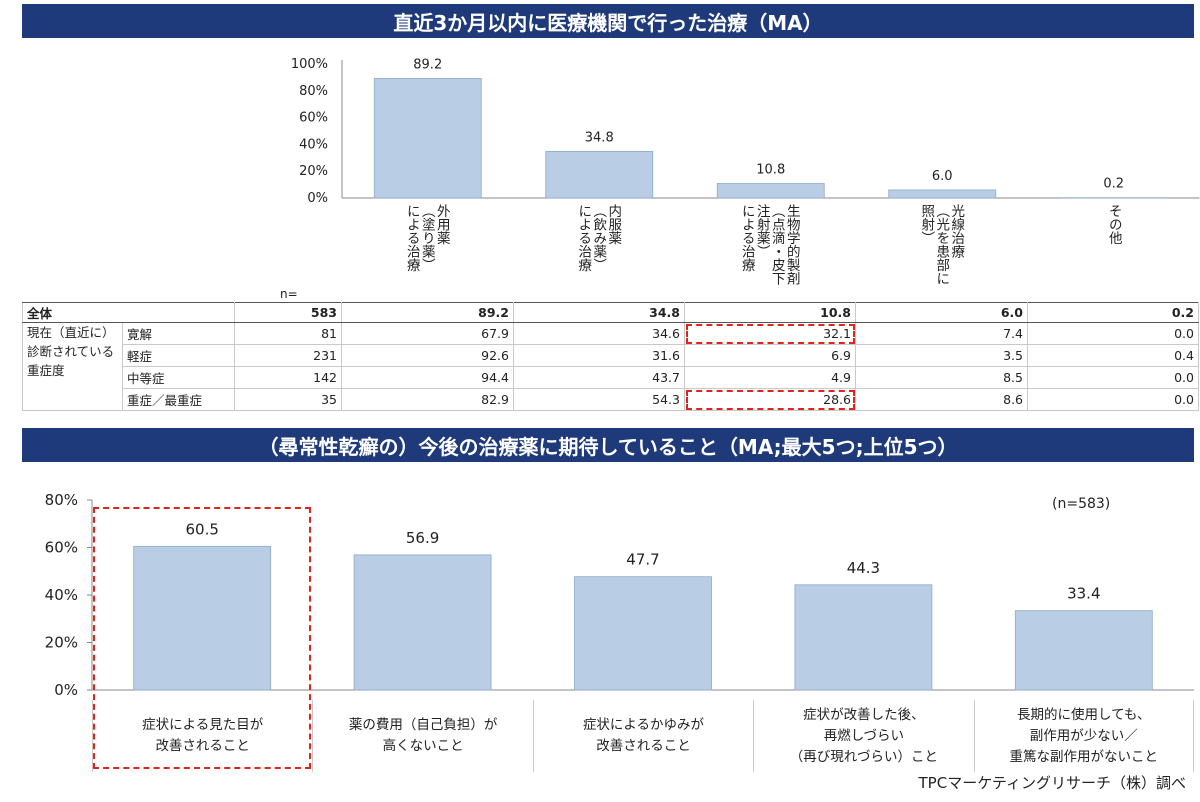 This screenshot has width=1200, height=802. Describe the element at coordinates (864, 714) in the screenshot. I see `chart2-category-label-line: 症状が改善した後、` at that location.